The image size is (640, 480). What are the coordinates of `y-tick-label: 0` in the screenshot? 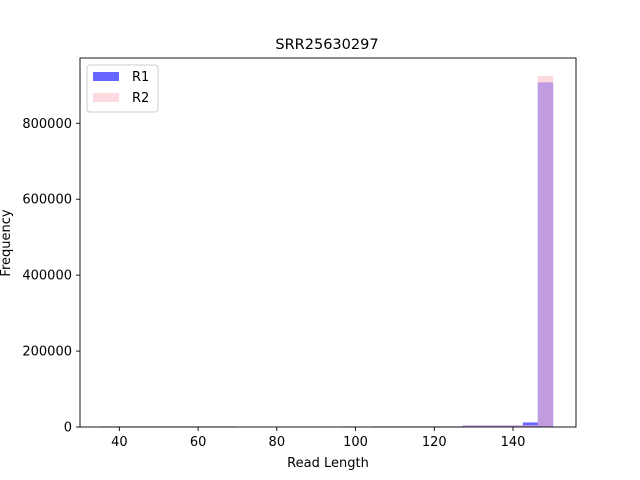 It's located at (68, 428).